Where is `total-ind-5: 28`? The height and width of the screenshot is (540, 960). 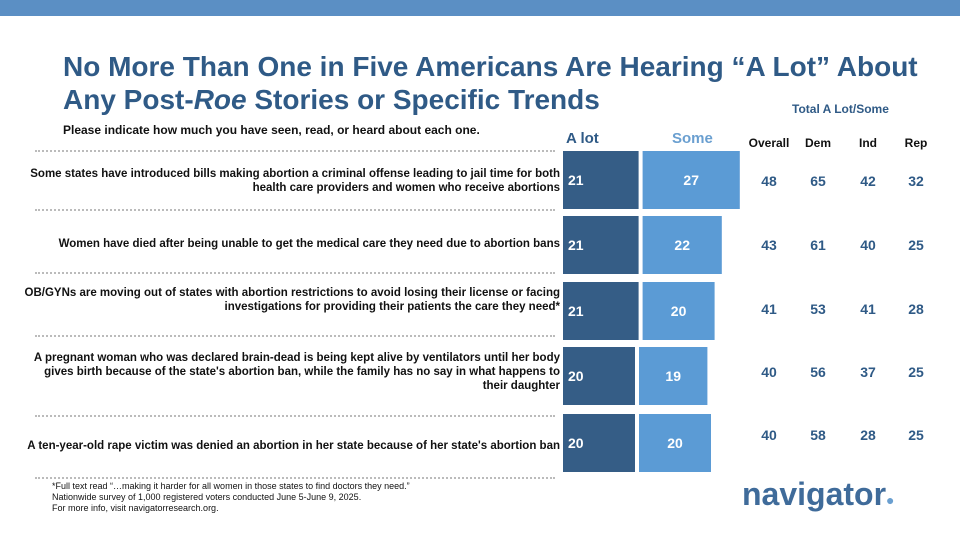 total-ind-5: 28 is located at coordinates (868, 435).